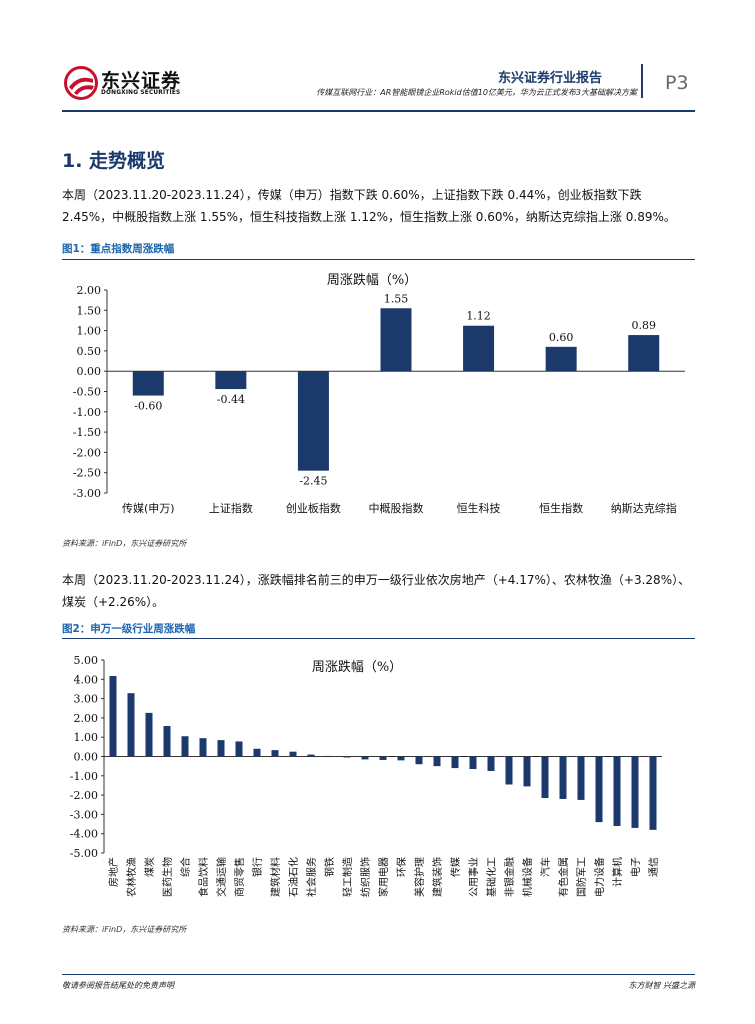 This screenshot has width=755, height=1024. Describe the element at coordinates (84, 834) in the screenshot. I see `chart-2-ytick-label: -4.00` at that location.